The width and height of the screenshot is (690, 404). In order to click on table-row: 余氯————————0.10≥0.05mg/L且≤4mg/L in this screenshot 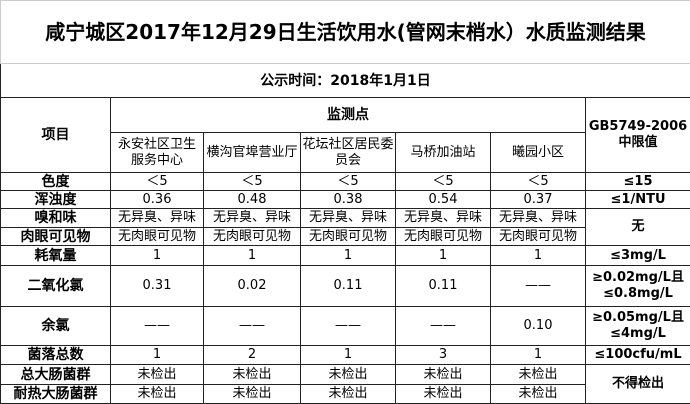, I will do `click(345, 326)`.